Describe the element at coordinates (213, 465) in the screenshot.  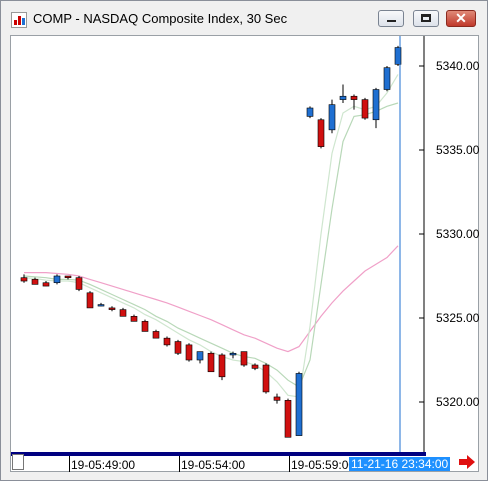
I see `x-tick-label: 19-05:54:00` at that location.